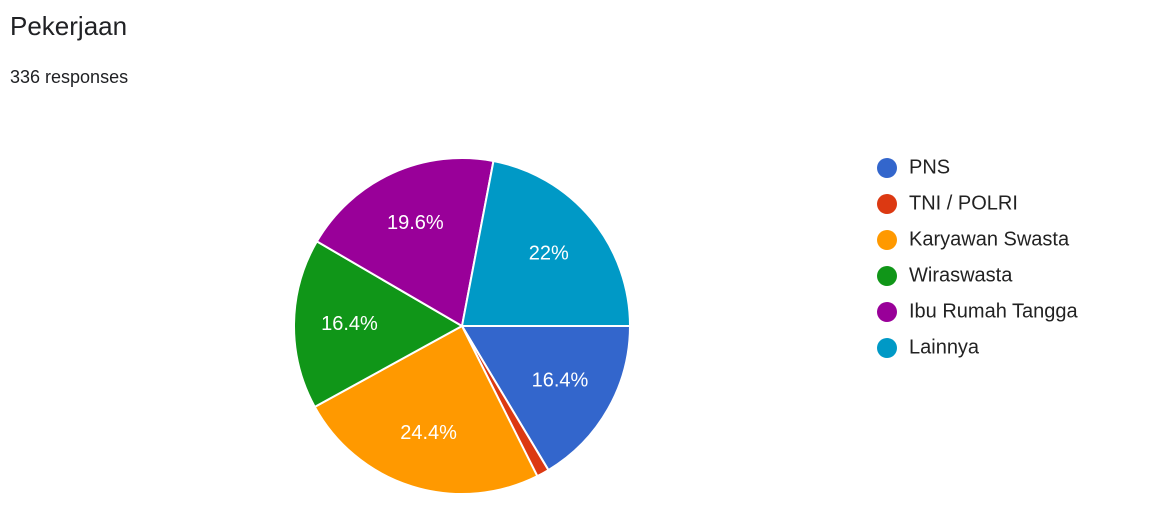 The image size is (1168, 520). What do you see at coordinates (68, 26) in the screenshot?
I see `chart-title: Pekerjaan` at bounding box center [68, 26].